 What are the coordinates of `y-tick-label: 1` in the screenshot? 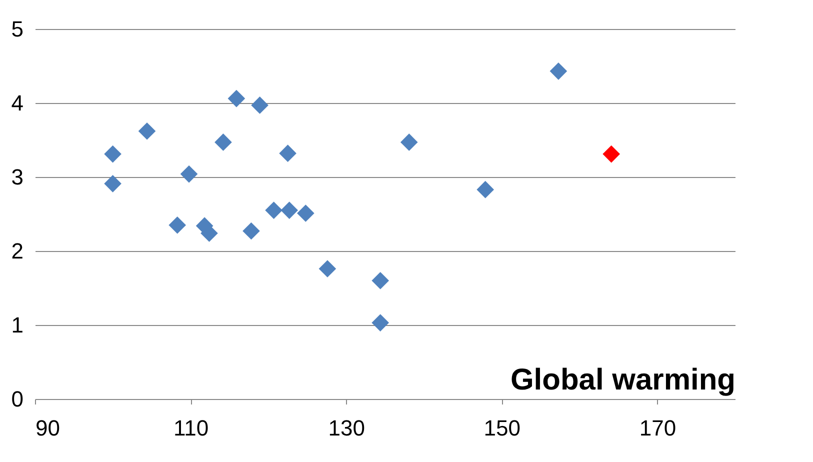 It's located at (17, 325).